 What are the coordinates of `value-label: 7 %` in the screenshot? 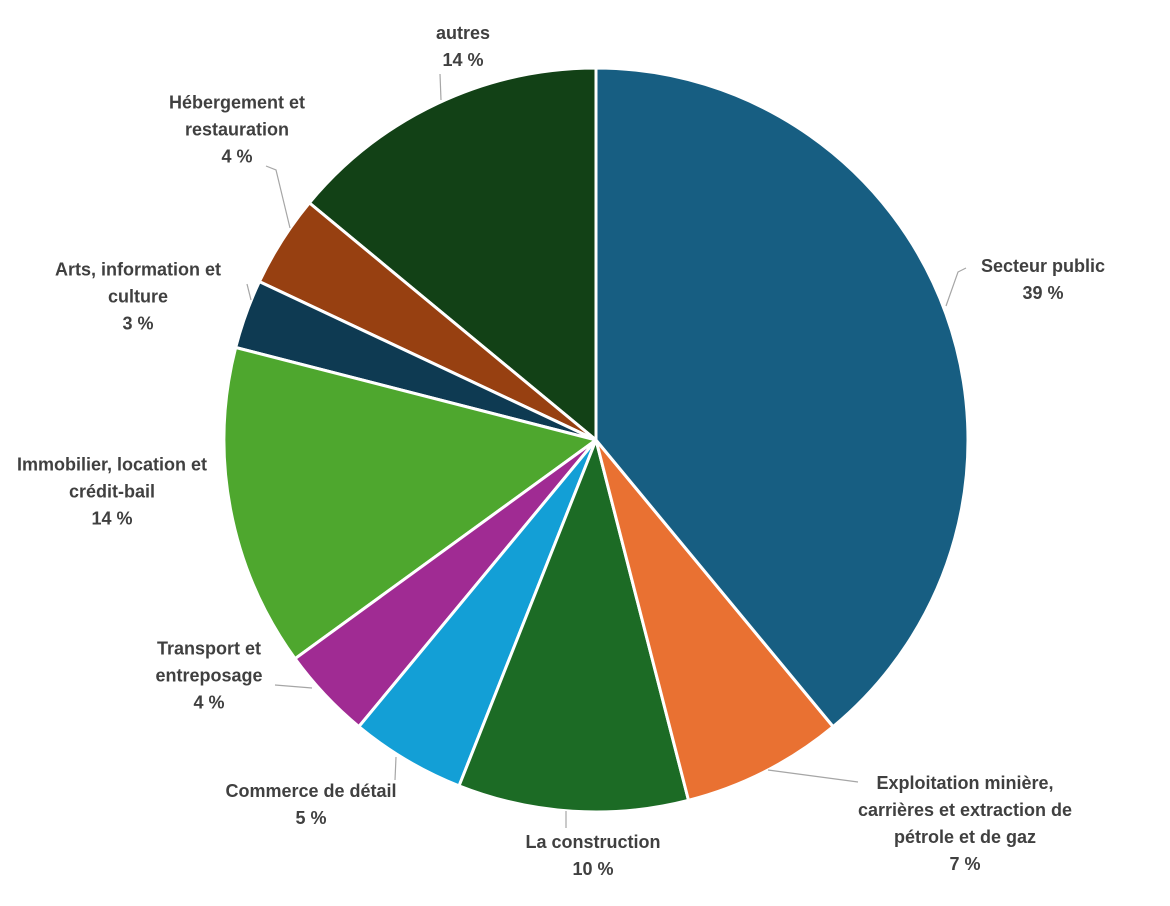 It's located at (965, 864).